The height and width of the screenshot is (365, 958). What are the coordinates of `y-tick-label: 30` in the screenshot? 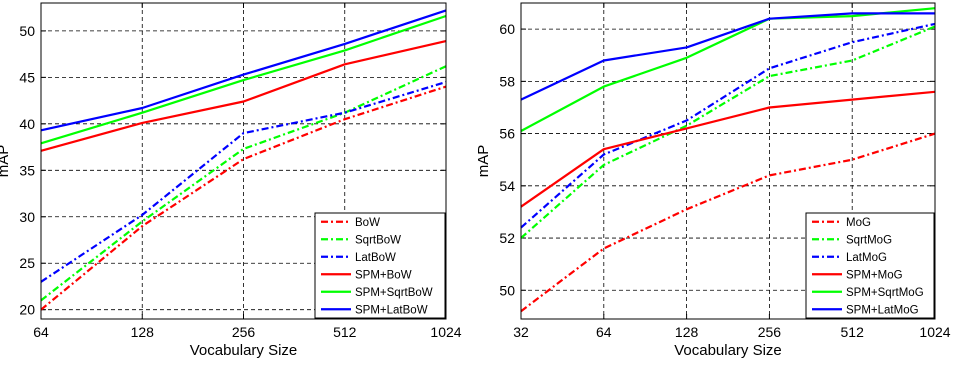 It's located at (27, 217).